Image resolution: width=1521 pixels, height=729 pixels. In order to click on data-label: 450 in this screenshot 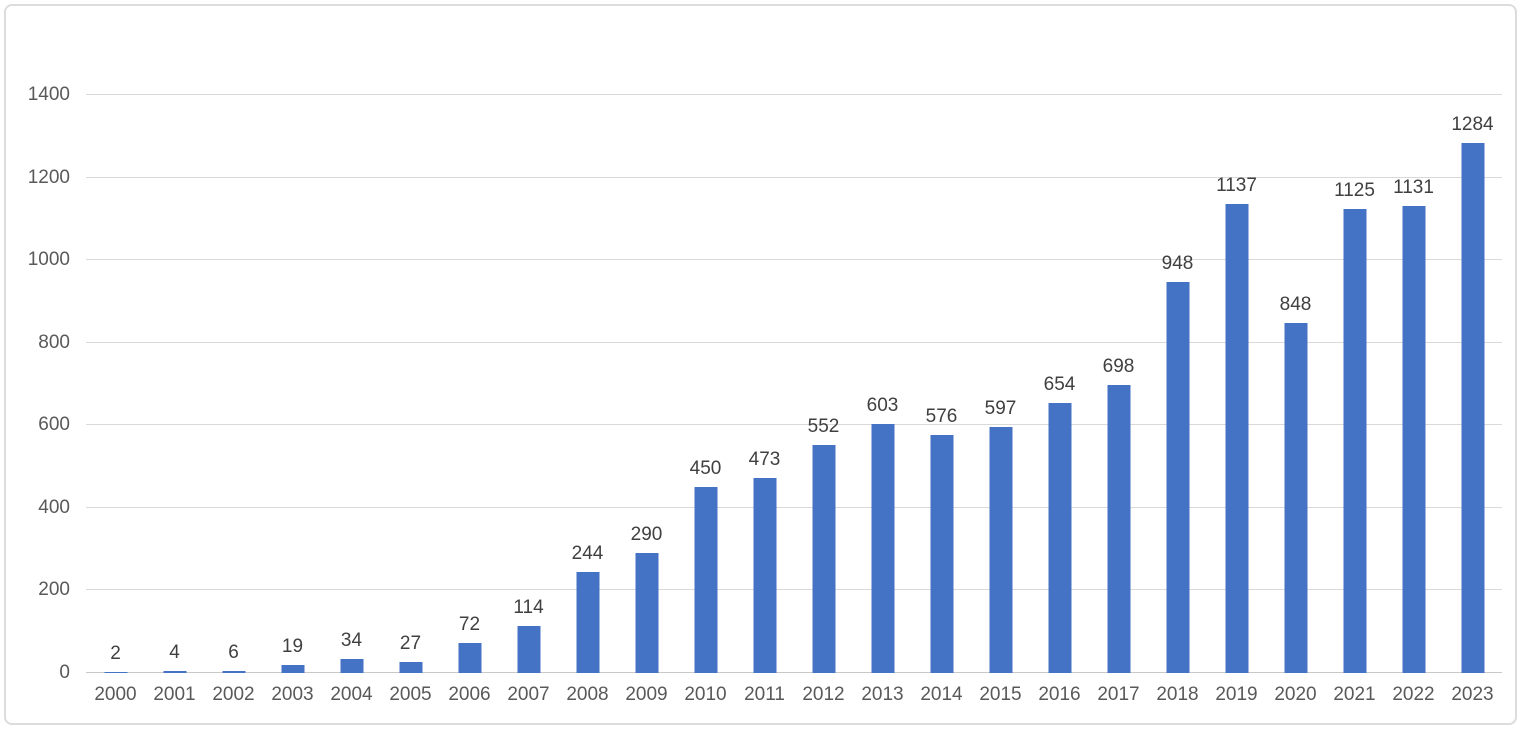, I will do `click(705, 469)`.